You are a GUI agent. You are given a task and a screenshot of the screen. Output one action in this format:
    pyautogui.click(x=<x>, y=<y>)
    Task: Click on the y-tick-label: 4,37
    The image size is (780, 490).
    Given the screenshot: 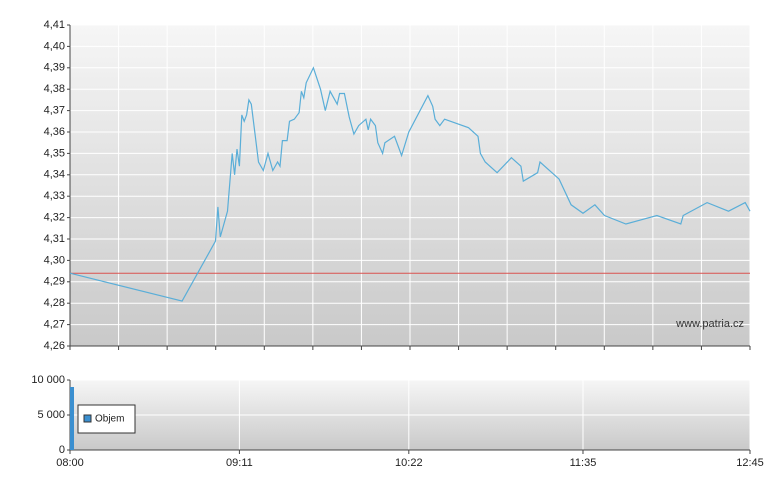 What is the action you would take?
    pyautogui.click(x=54, y=111)
    